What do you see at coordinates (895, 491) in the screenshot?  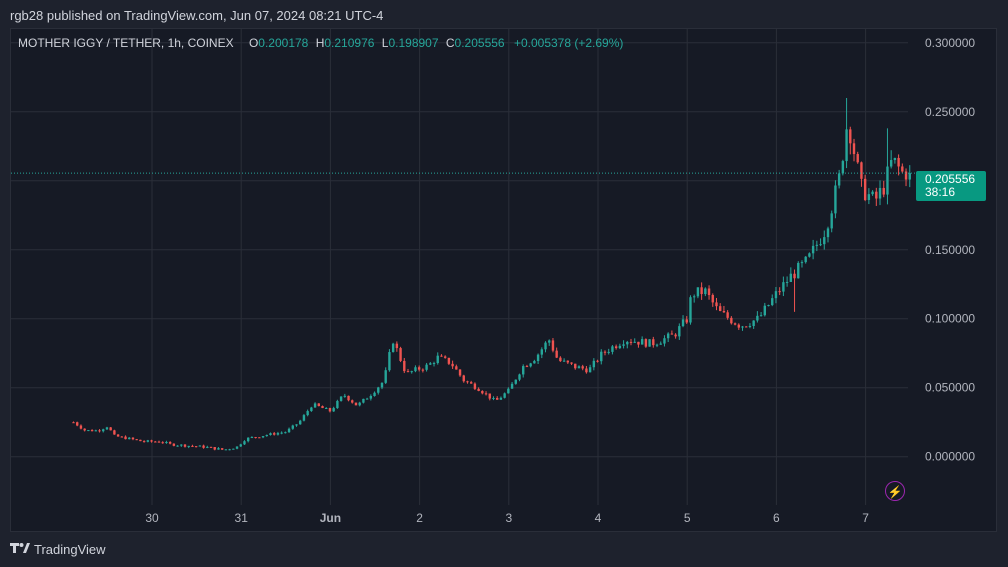 I see `lightning-icon: ⚡` at bounding box center [895, 491].